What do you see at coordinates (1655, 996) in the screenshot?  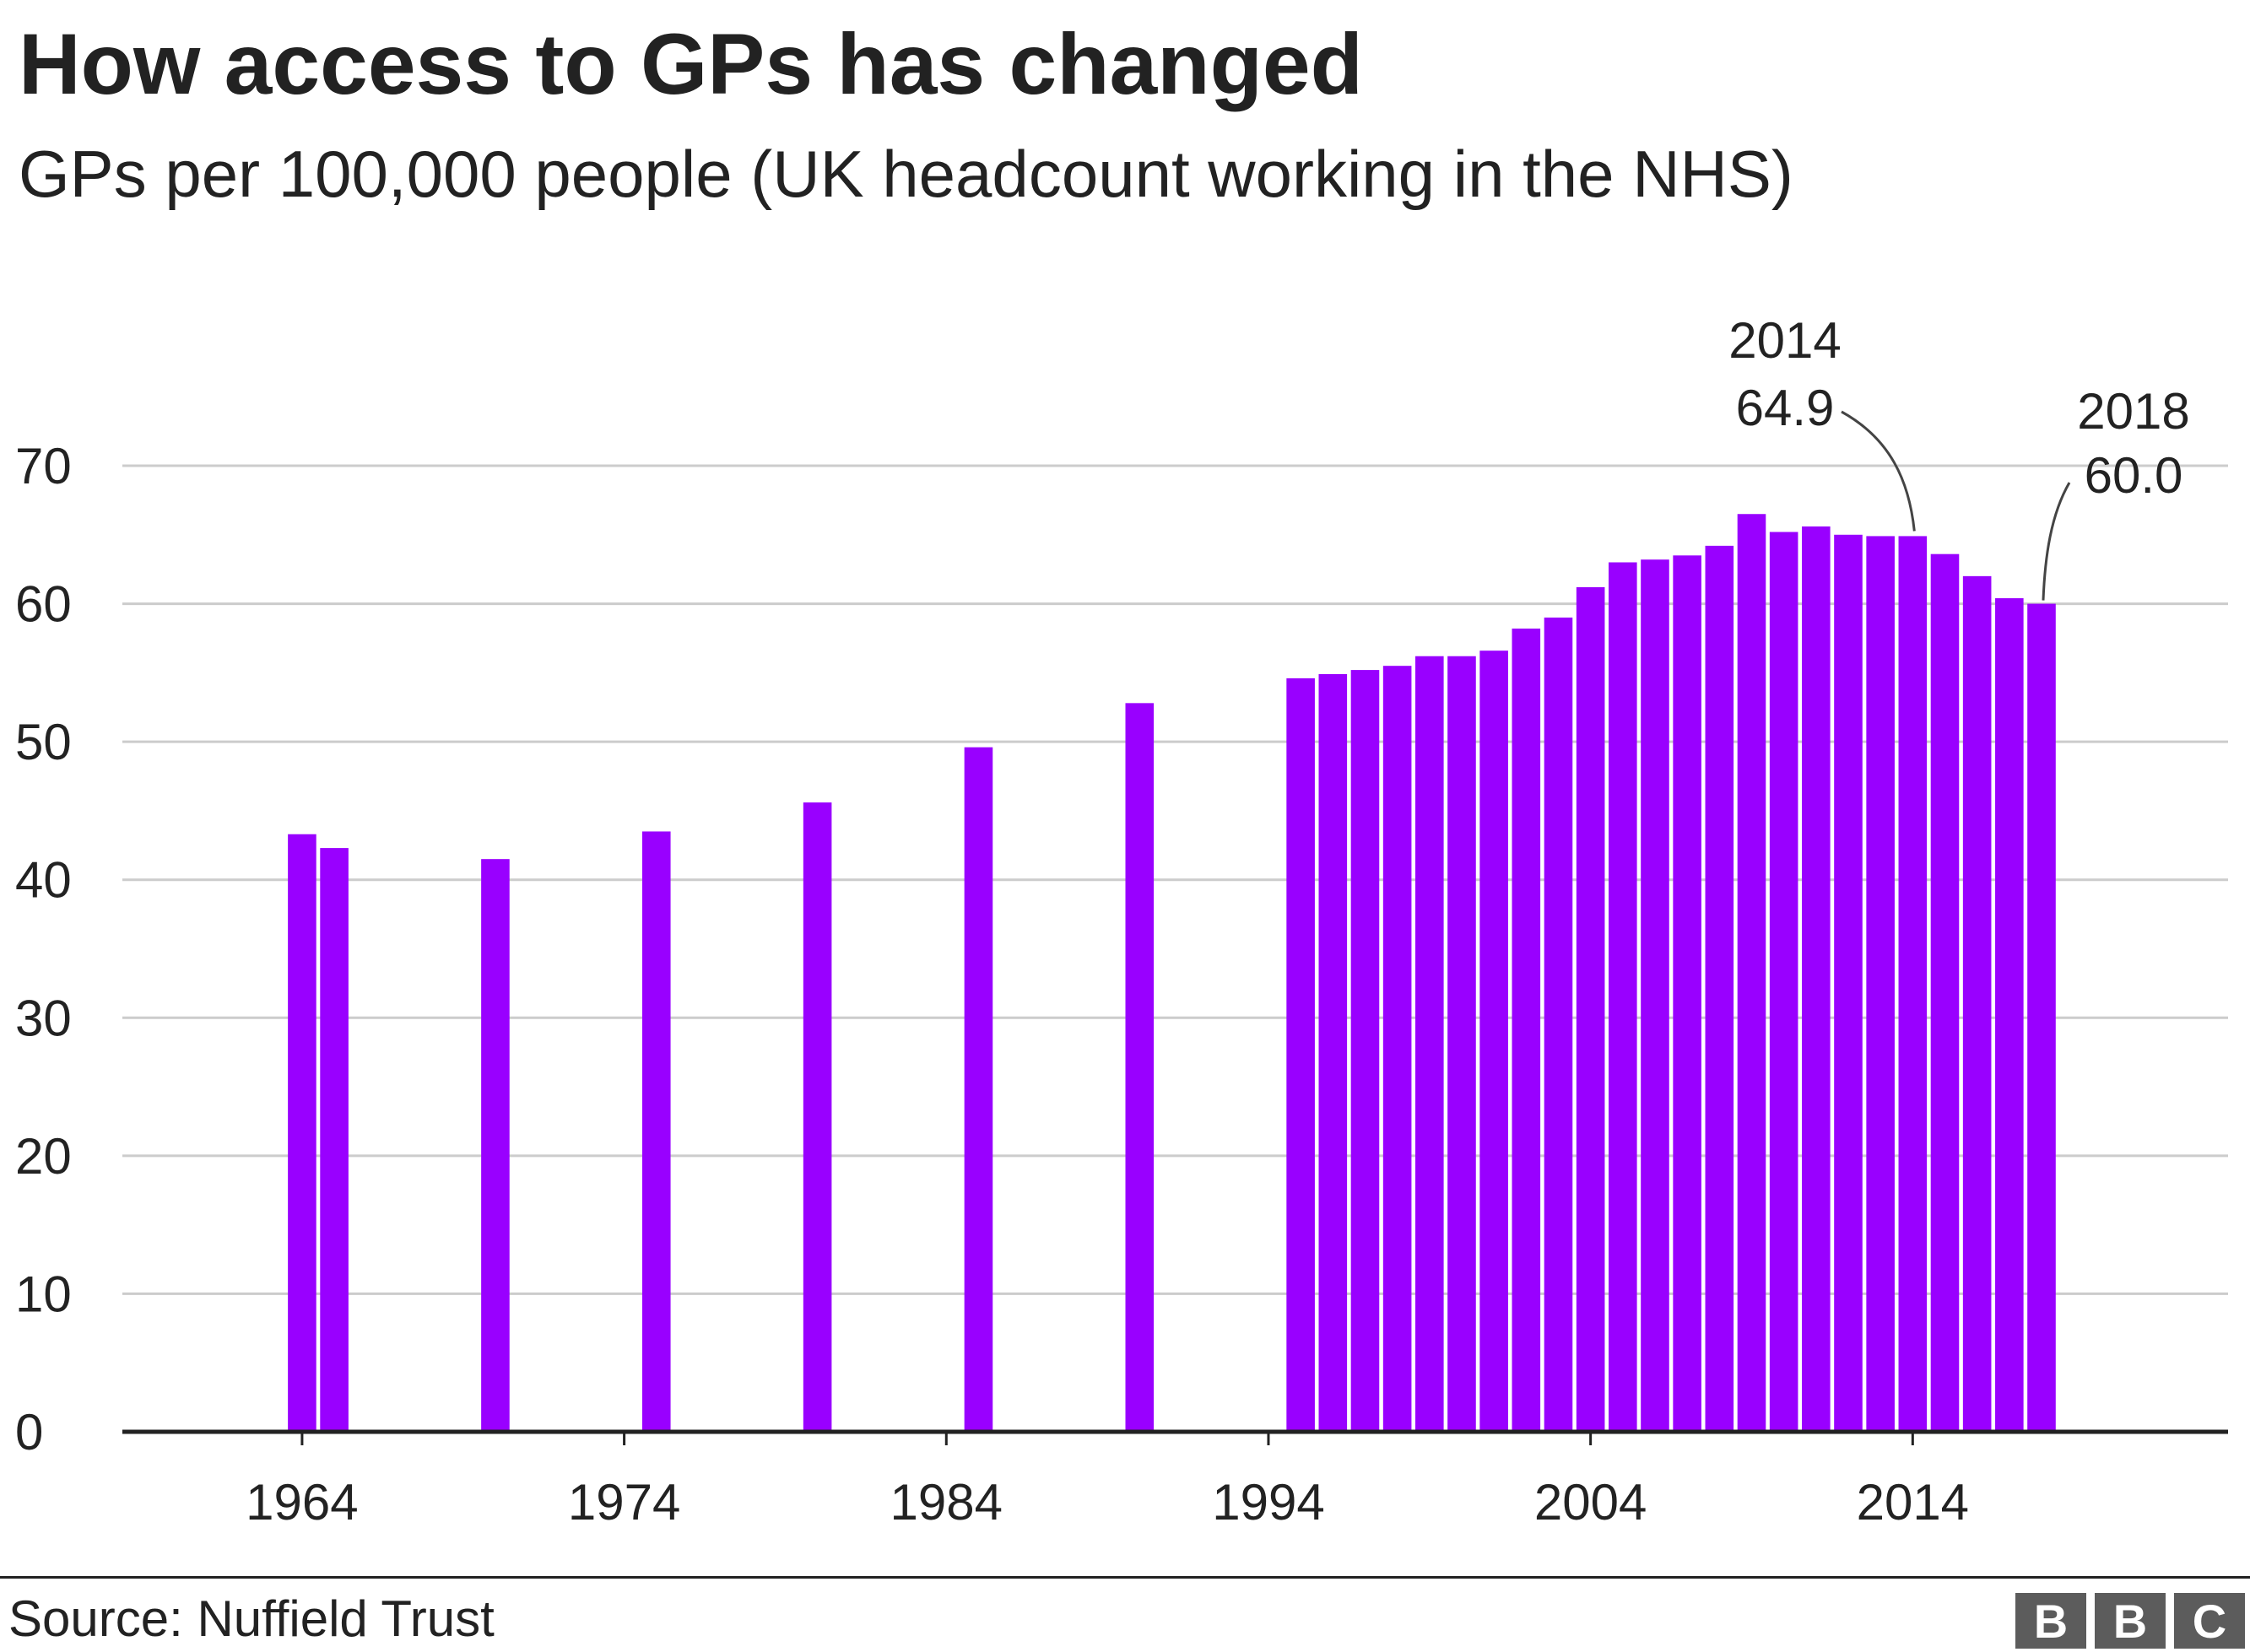 I see `bar-2006` at bounding box center [1655, 996].